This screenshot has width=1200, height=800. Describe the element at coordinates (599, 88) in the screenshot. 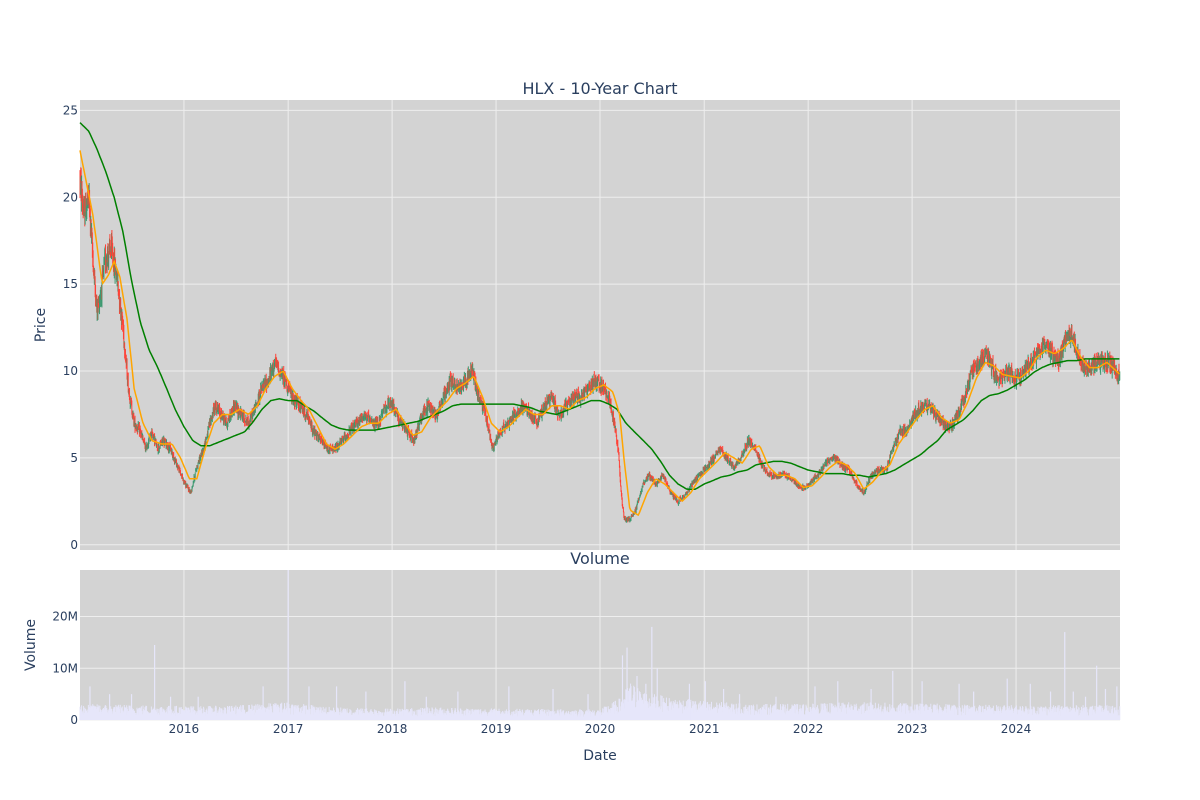

I see `chart-title: HLX - 10-Year Chart` at that location.